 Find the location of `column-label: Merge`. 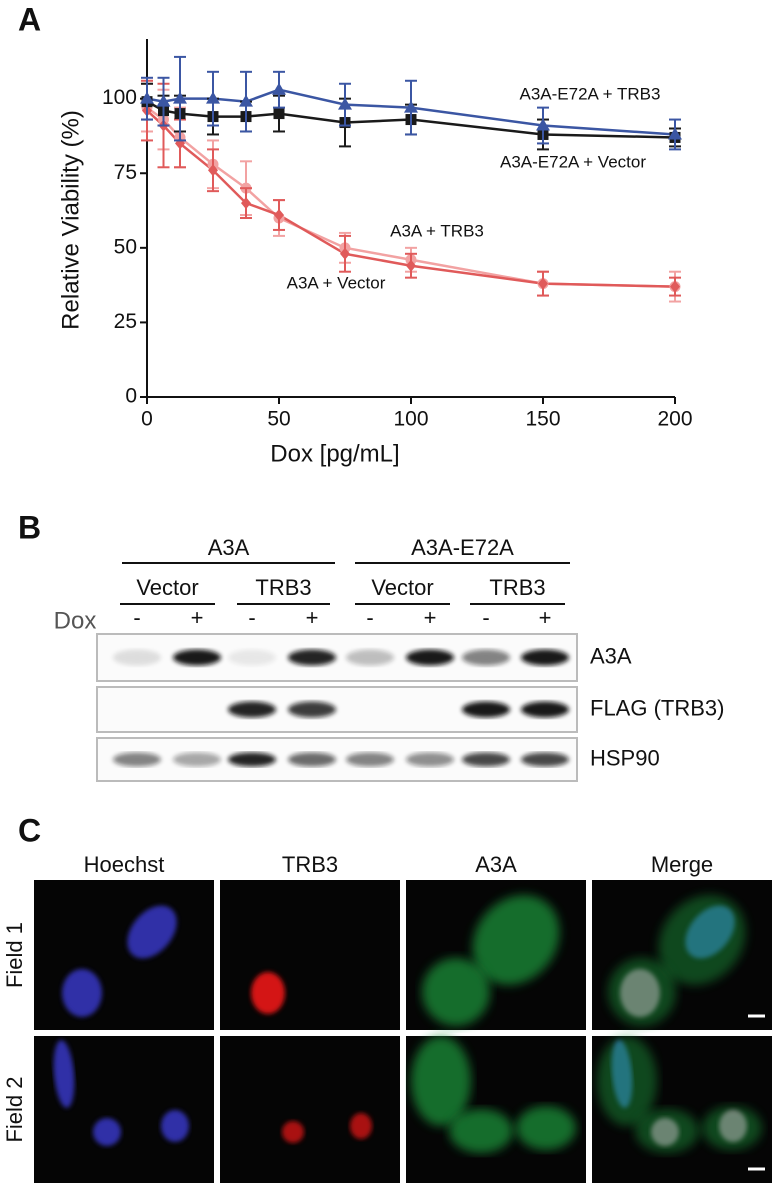

column-label: Merge is located at coordinates (682, 864).